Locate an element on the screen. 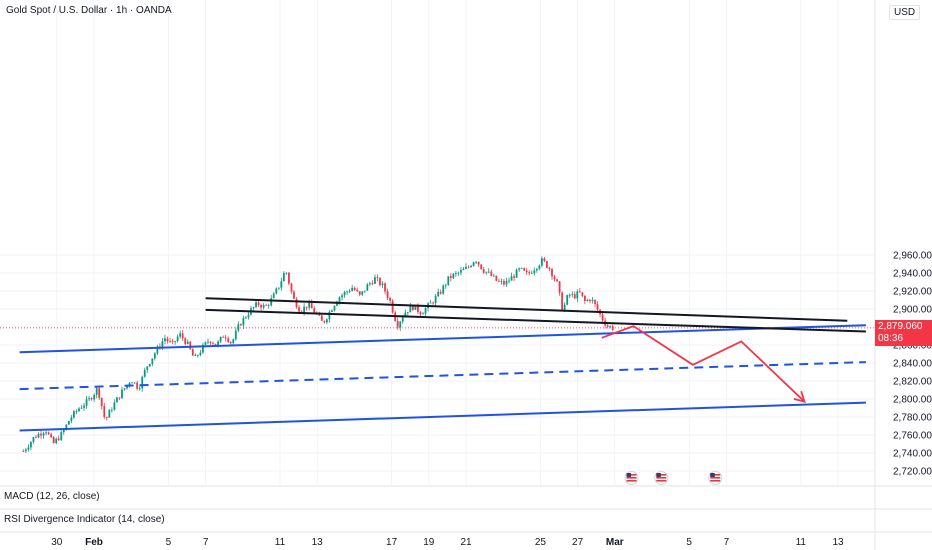 The image size is (932, 550). macd-indicator-label: MACD (12, 26, close) is located at coordinates (52, 496).